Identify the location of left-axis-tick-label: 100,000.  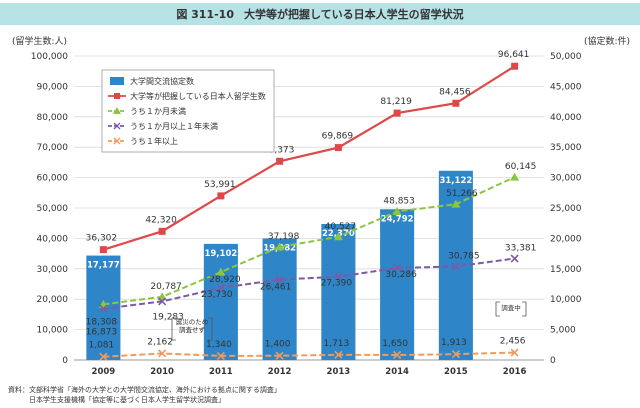
(49, 57).